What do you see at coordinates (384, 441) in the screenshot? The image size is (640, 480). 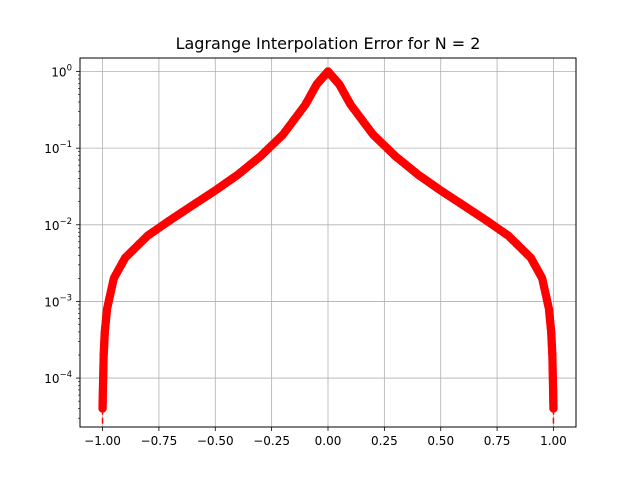 I see `x-tick-label: 0.25` at bounding box center [384, 441].